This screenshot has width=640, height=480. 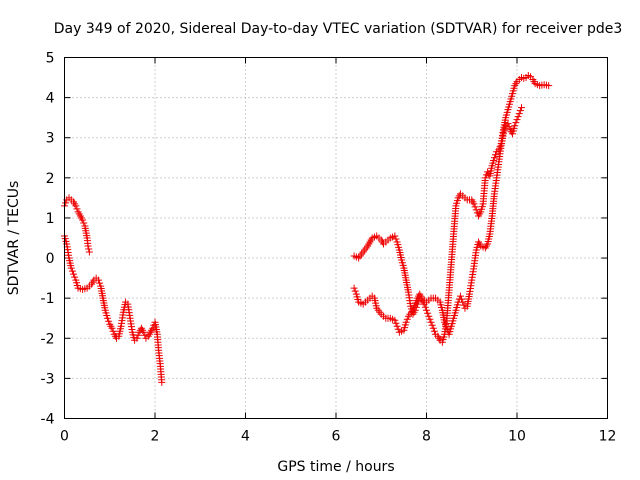 What do you see at coordinates (64, 437) in the screenshot?
I see `x-tick-label: 0` at bounding box center [64, 437].